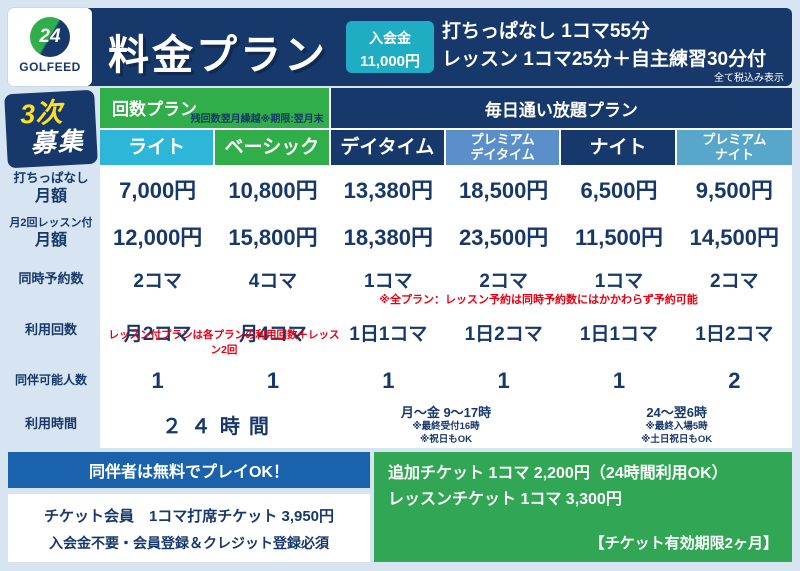 This screenshot has width=800, height=571. What do you see at coordinates (446, 427) in the screenshot?
I see `hours-daytime-note1: ※最終受付16時` at bounding box center [446, 427].